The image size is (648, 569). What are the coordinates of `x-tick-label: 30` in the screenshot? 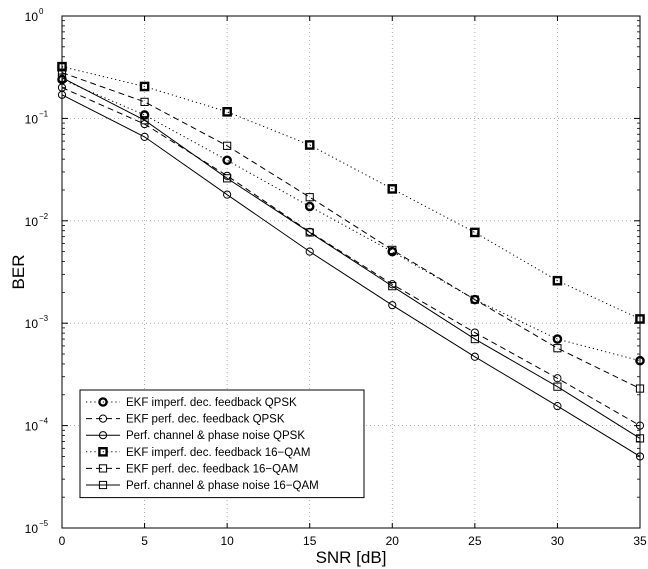 It's located at (558, 541).